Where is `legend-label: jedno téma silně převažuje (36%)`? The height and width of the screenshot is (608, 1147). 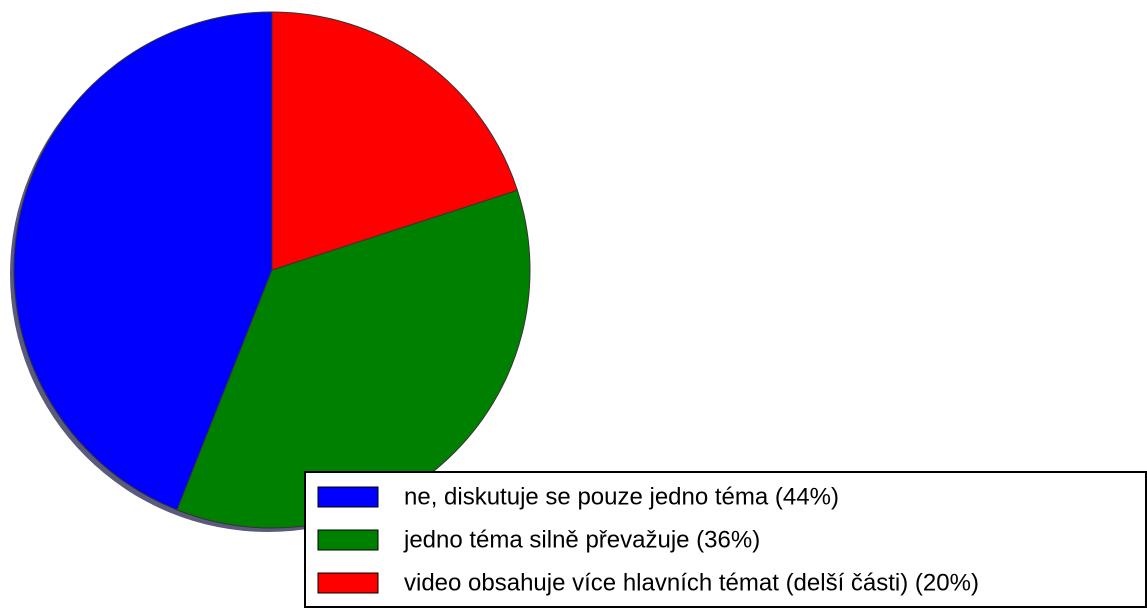 legend-label: jedno téma silně převažuje (36%) is located at coordinates (581, 539).